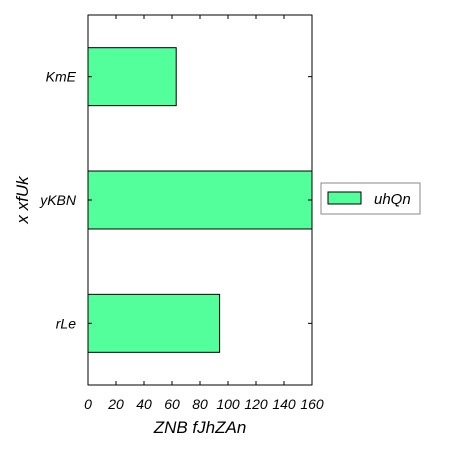  I want to click on x-tick-label: 0, so click(88, 404).